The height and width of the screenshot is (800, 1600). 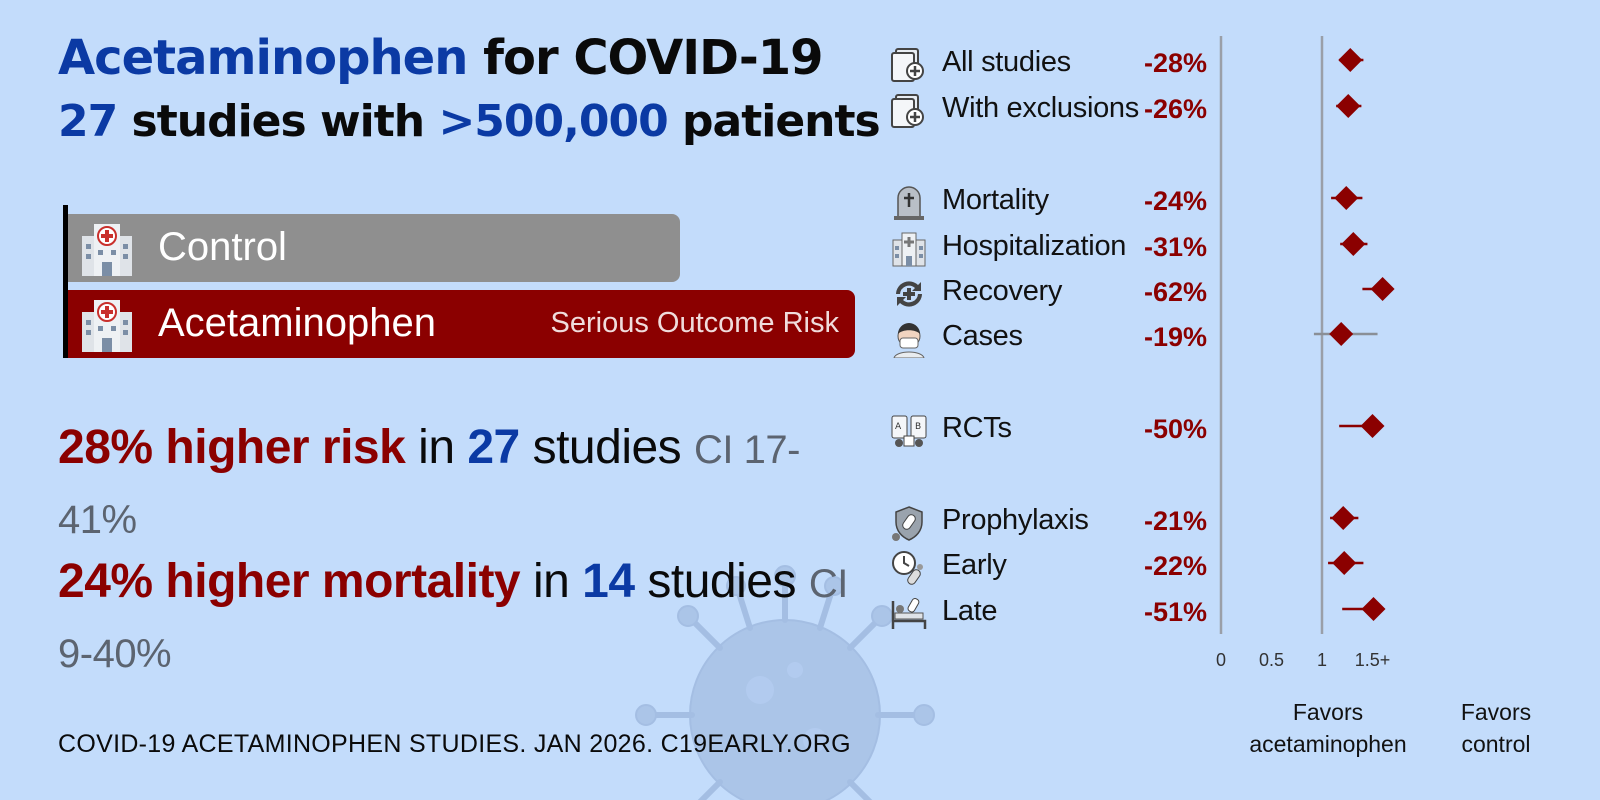 I want to click on forest-row: A B RCTs -50%, so click(x=1055, y=430).